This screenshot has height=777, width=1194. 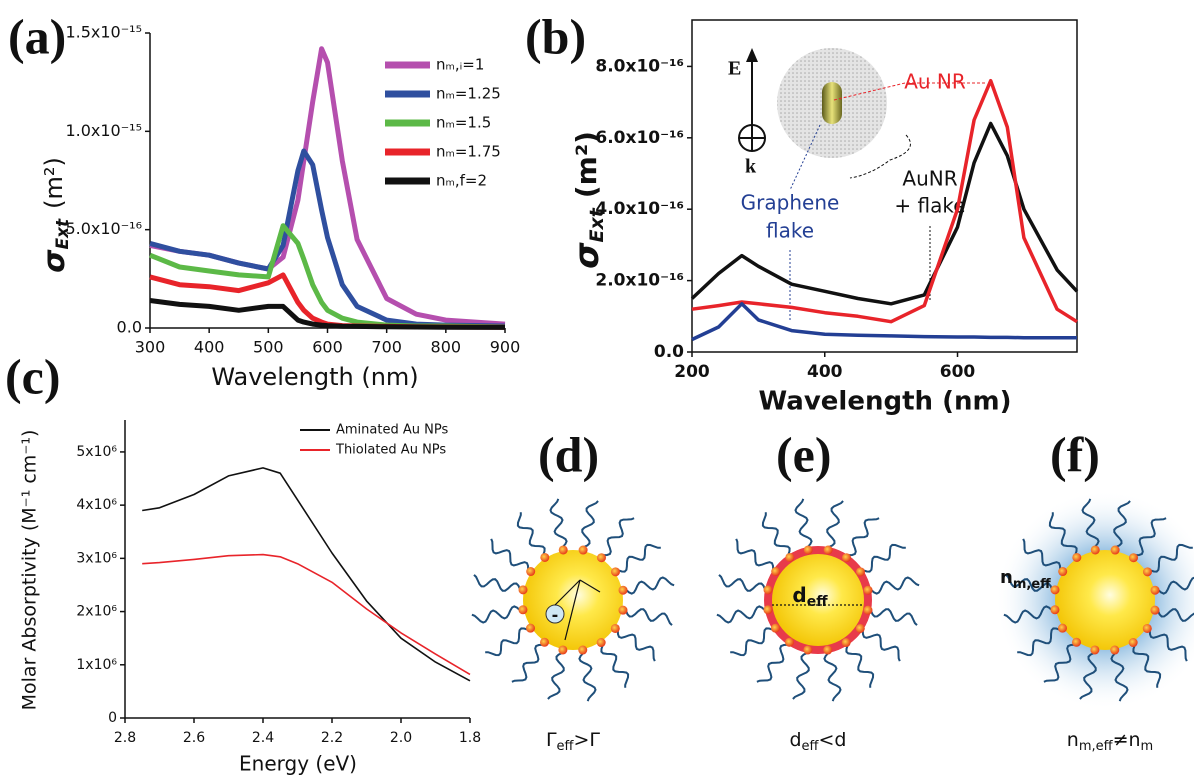 What do you see at coordinates (332, 738) in the screenshot?
I see `x-tick-label: 2.2` at bounding box center [332, 738].